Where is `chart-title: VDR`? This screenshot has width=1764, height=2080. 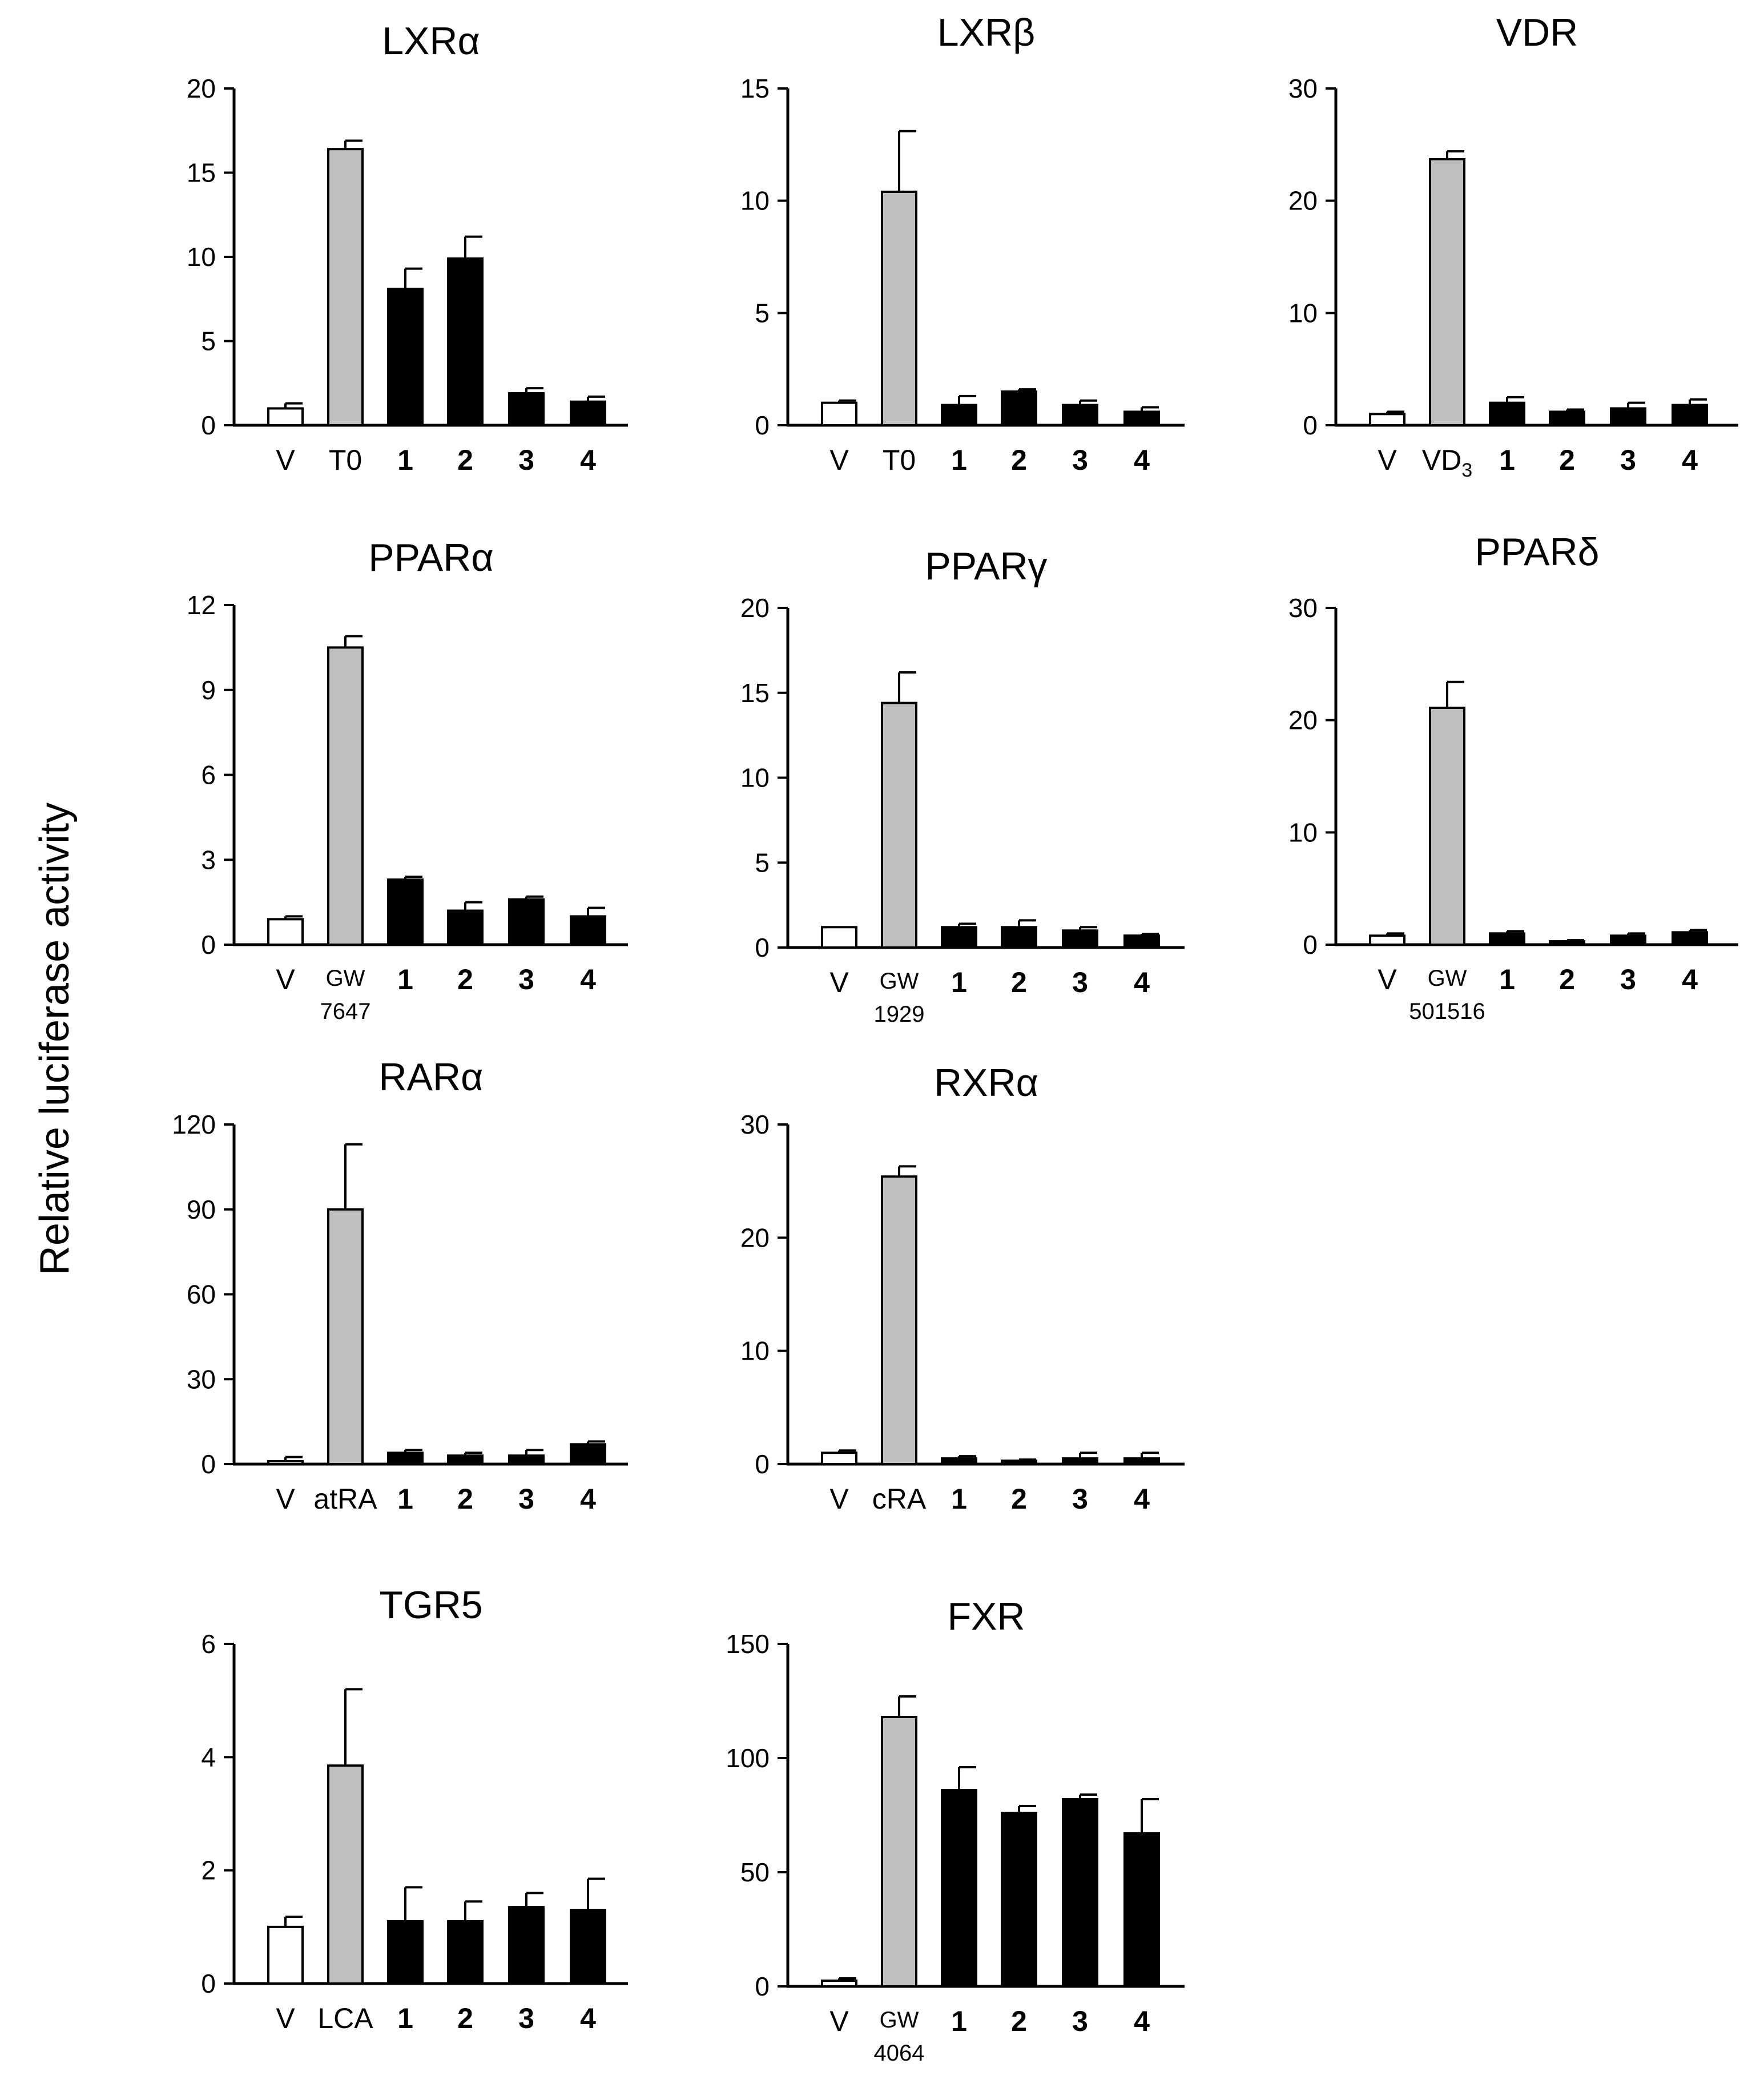
chart-title: VDR is located at coordinates (1537, 32).